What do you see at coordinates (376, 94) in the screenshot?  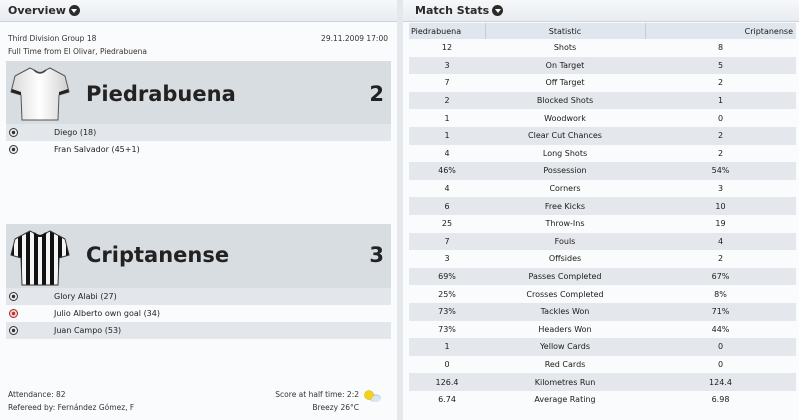 I see `home-team-score: 2` at bounding box center [376, 94].